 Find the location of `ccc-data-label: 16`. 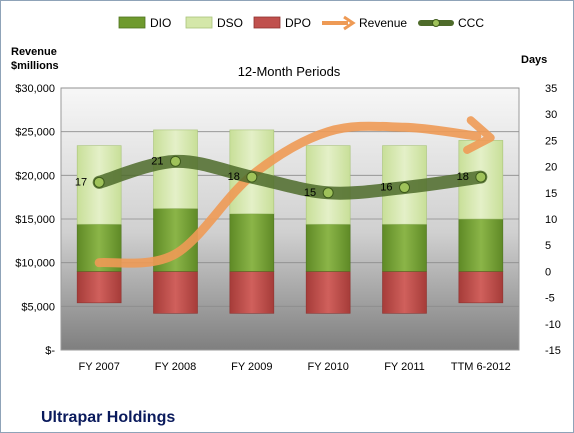

ccc-data-label: 16 is located at coordinates (386, 188).